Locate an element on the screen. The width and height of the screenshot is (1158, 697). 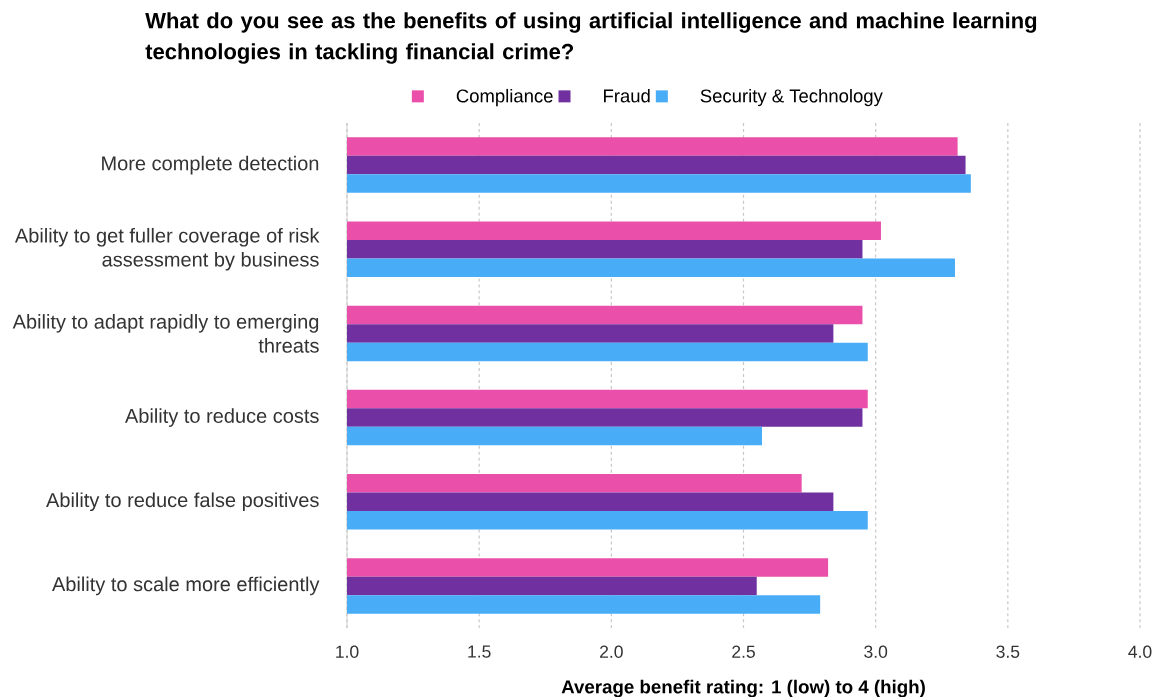
x-tick-label: 2.5 is located at coordinates (743, 651).